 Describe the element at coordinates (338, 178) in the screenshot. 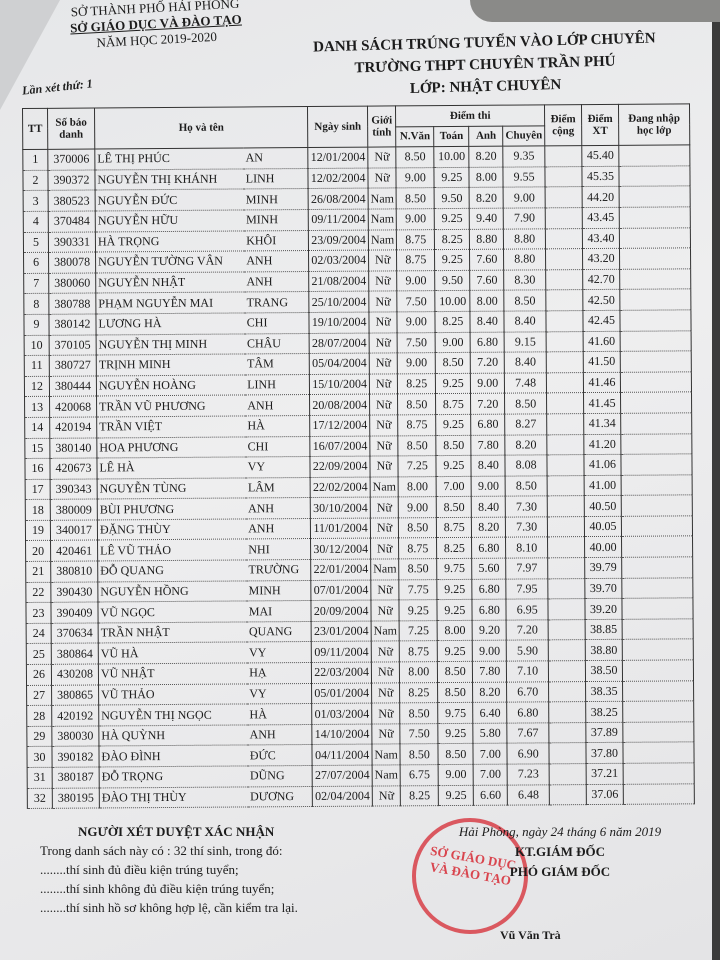

I see `birth-date: 12/02/2004` at that location.